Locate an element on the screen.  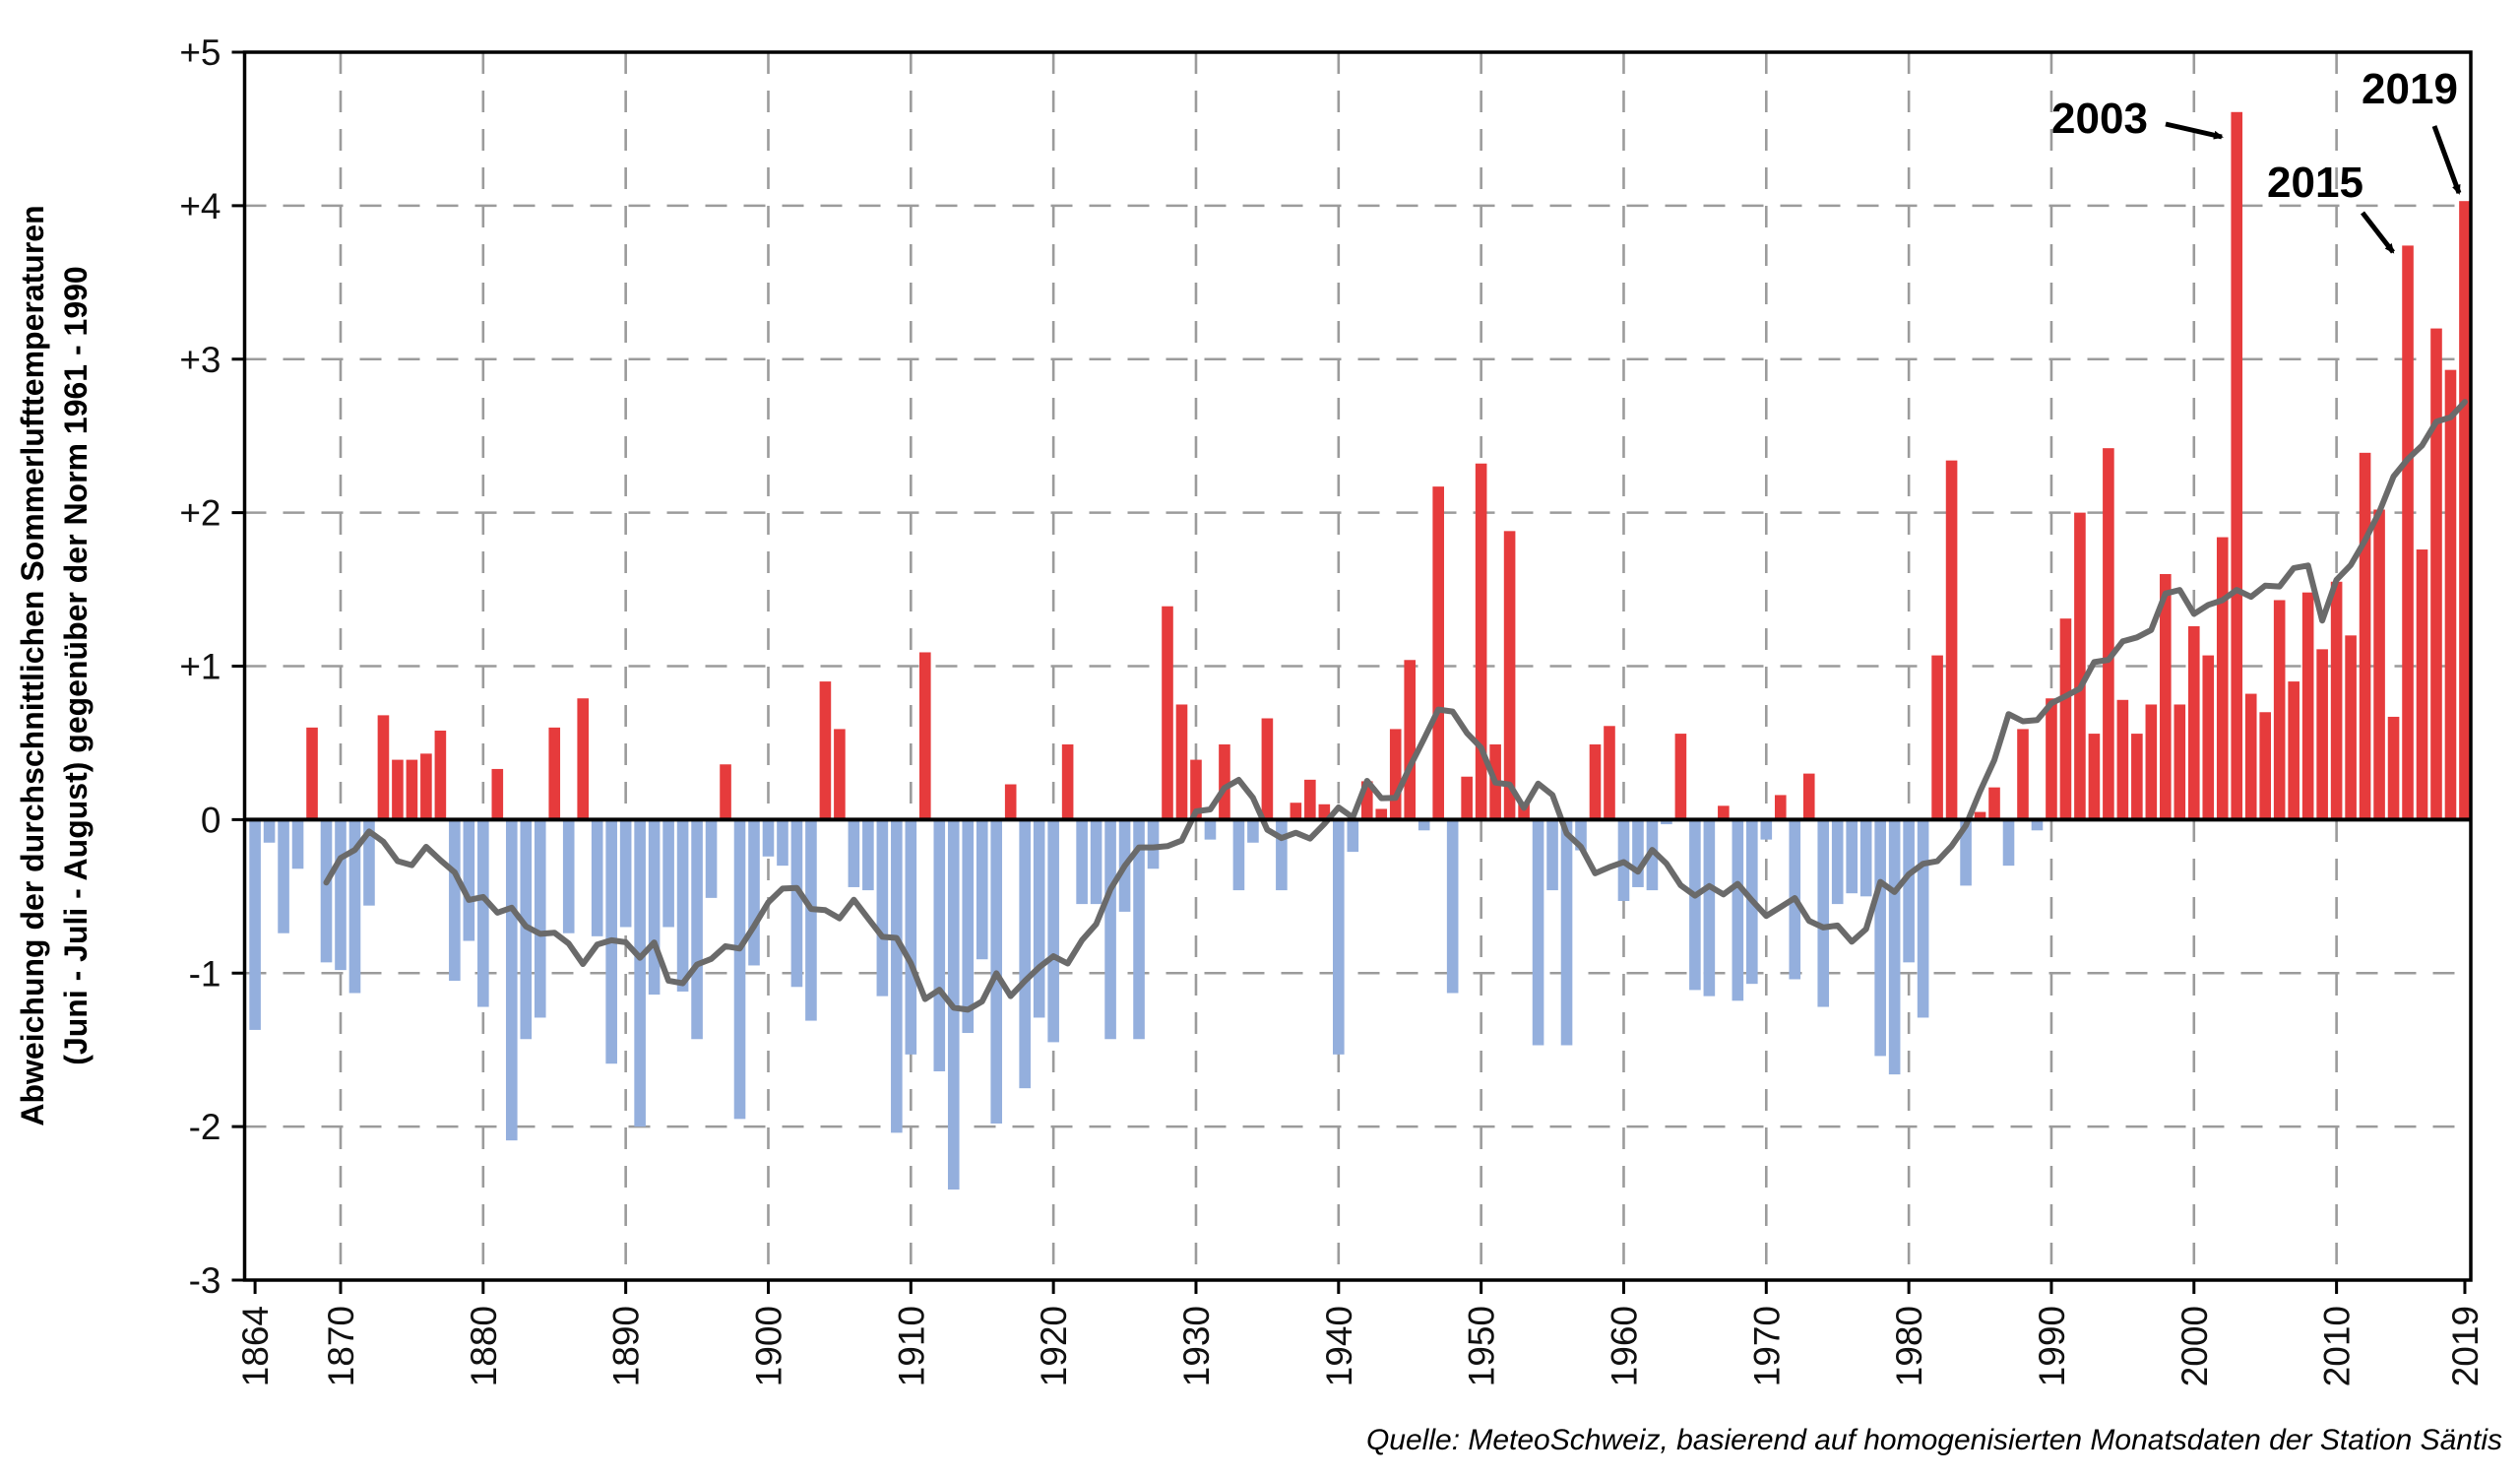
bar-2016 is located at coordinates (2422, 684).